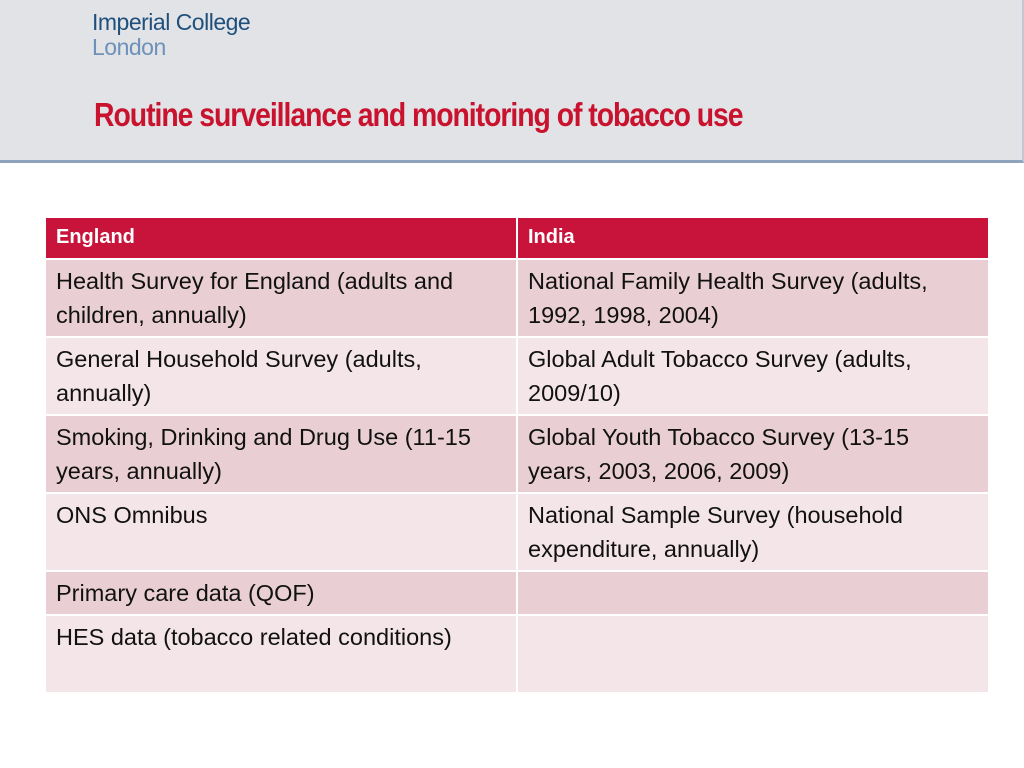 Image resolution: width=1024 pixels, height=768 pixels. What do you see at coordinates (281, 654) in the screenshot?
I see `england-cell: HES data (tobacco related conditions)` at bounding box center [281, 654].